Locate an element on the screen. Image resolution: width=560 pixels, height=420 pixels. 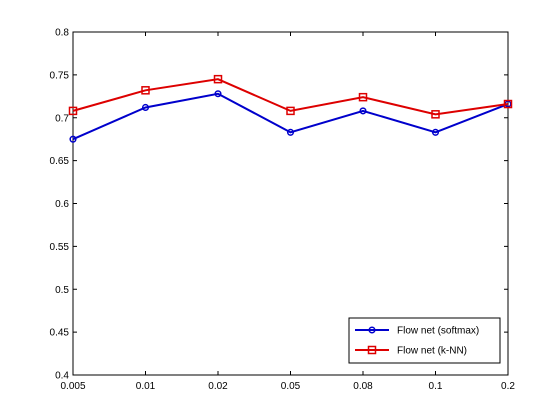
y-tick-label: 0.7 is located at coordinates (62, 118).